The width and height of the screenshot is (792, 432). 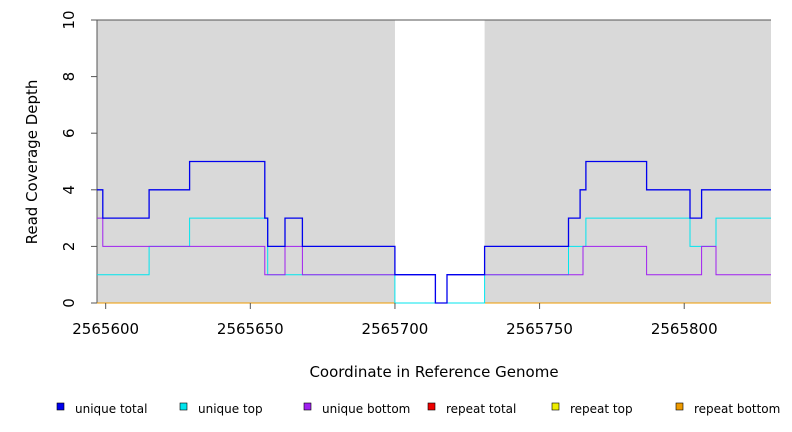 I want to click on x-tick-label: 2565800, so click(x=684, y=329).